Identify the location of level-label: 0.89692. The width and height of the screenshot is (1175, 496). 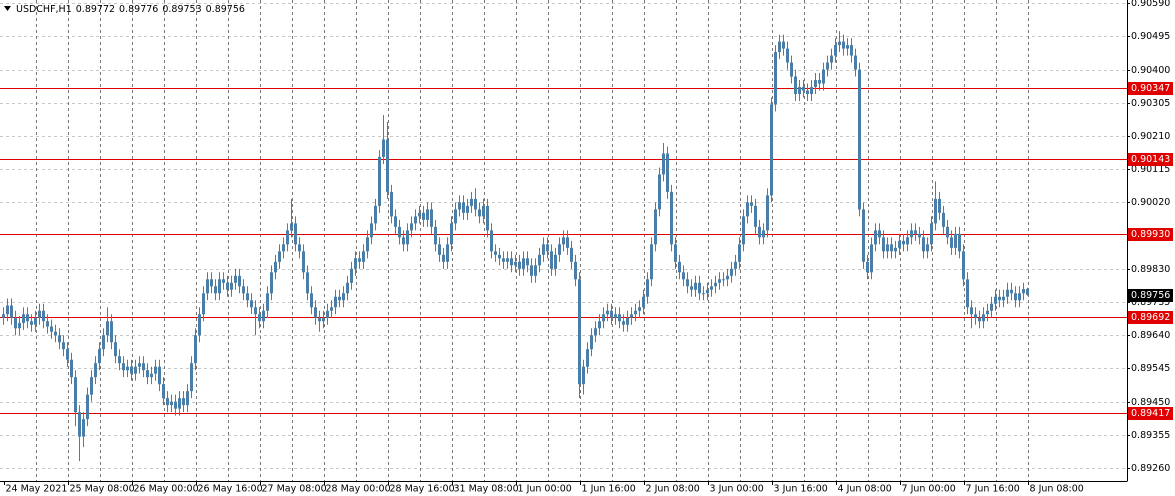
(1150, 317).